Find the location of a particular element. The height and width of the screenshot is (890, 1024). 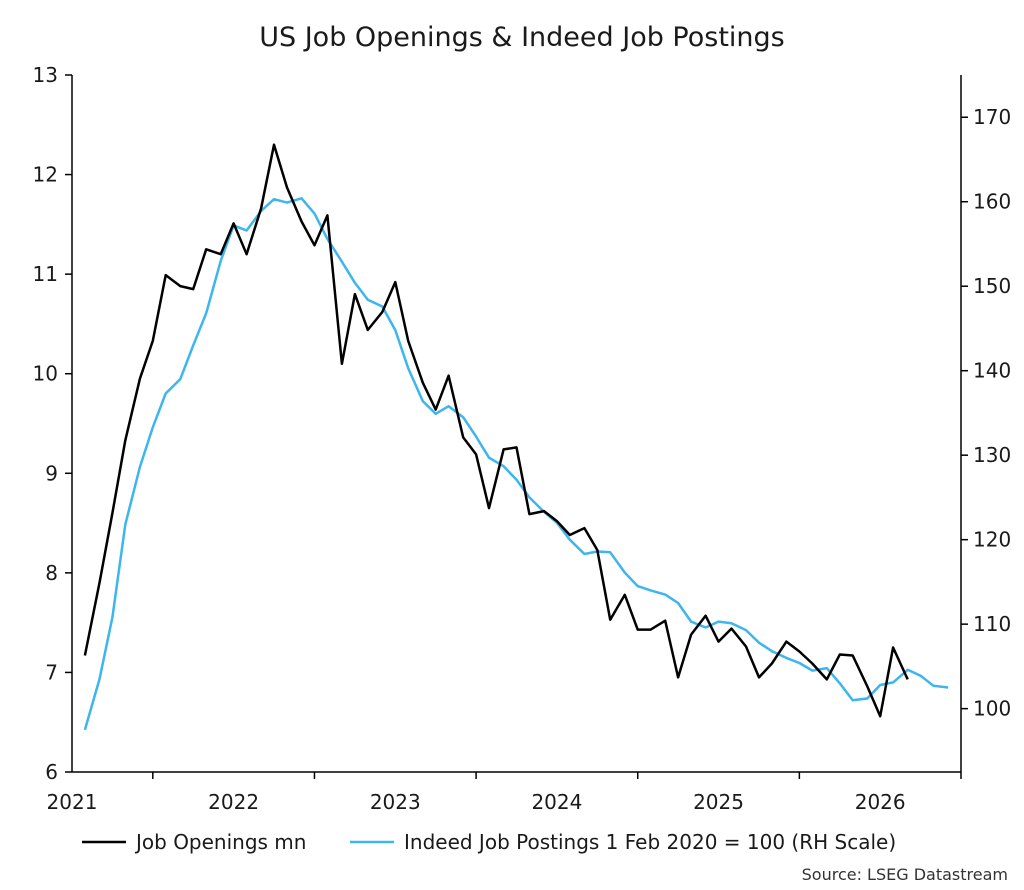

x-tick-label: 2025 is located at coordinates (718, 802).